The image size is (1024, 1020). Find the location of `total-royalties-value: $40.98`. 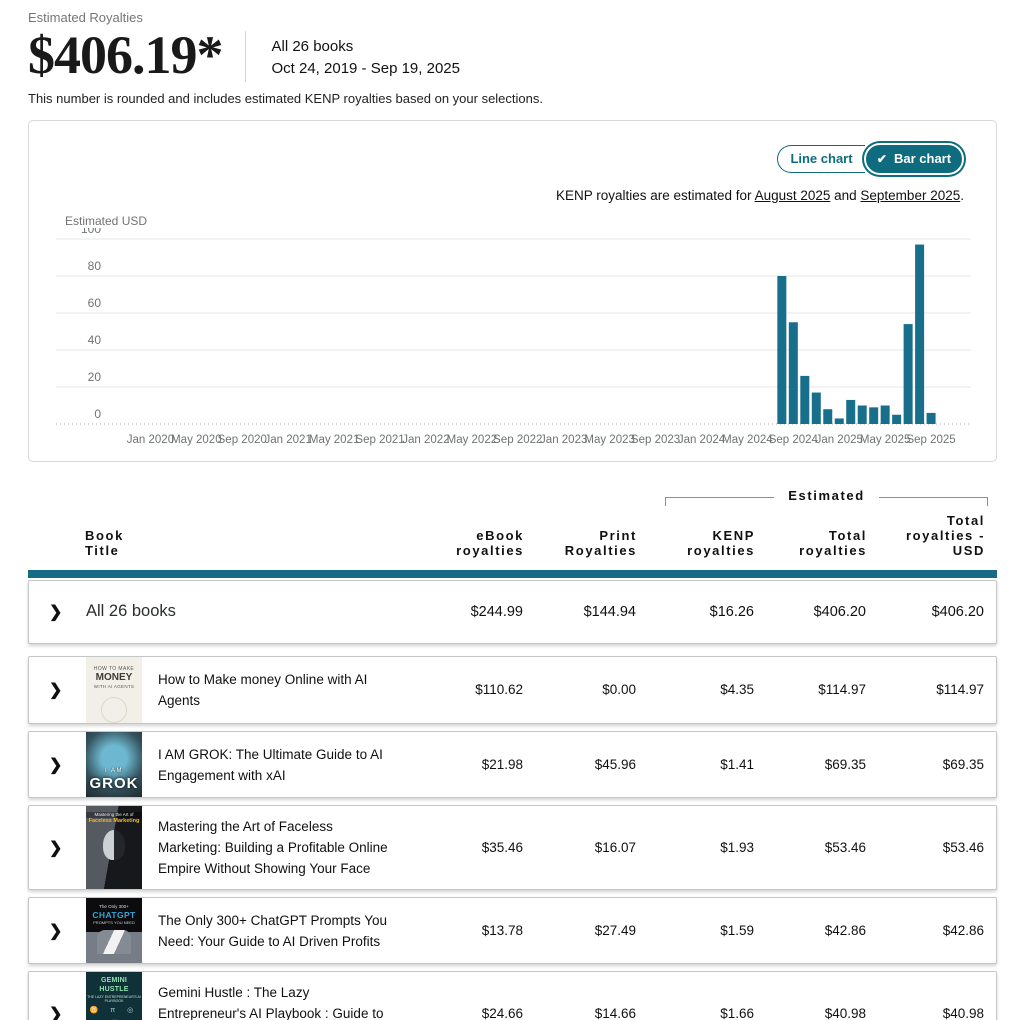

total-royalties-value: $40.98 is located at coordinates (845, 1013).